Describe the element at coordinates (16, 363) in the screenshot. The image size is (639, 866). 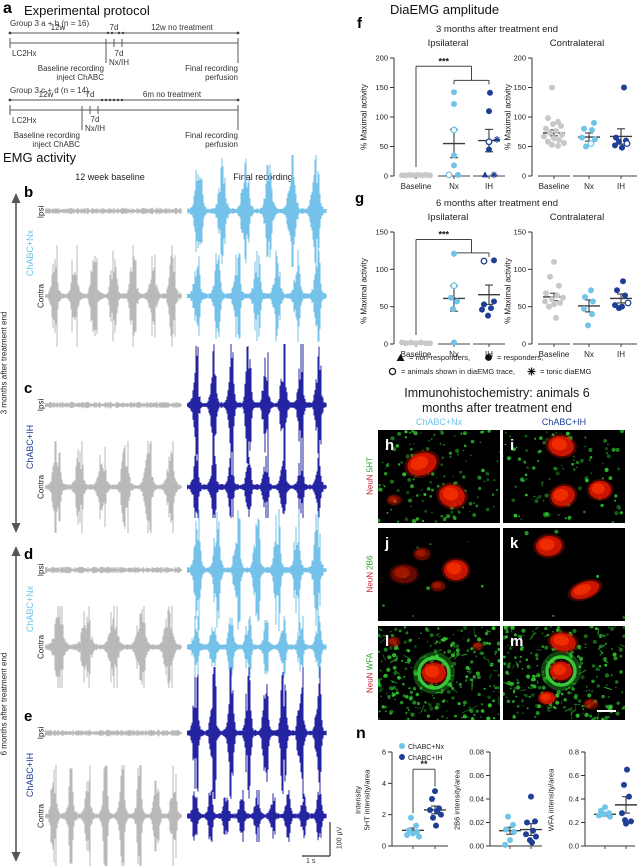
I see `side-arrow-3mo` at that location.